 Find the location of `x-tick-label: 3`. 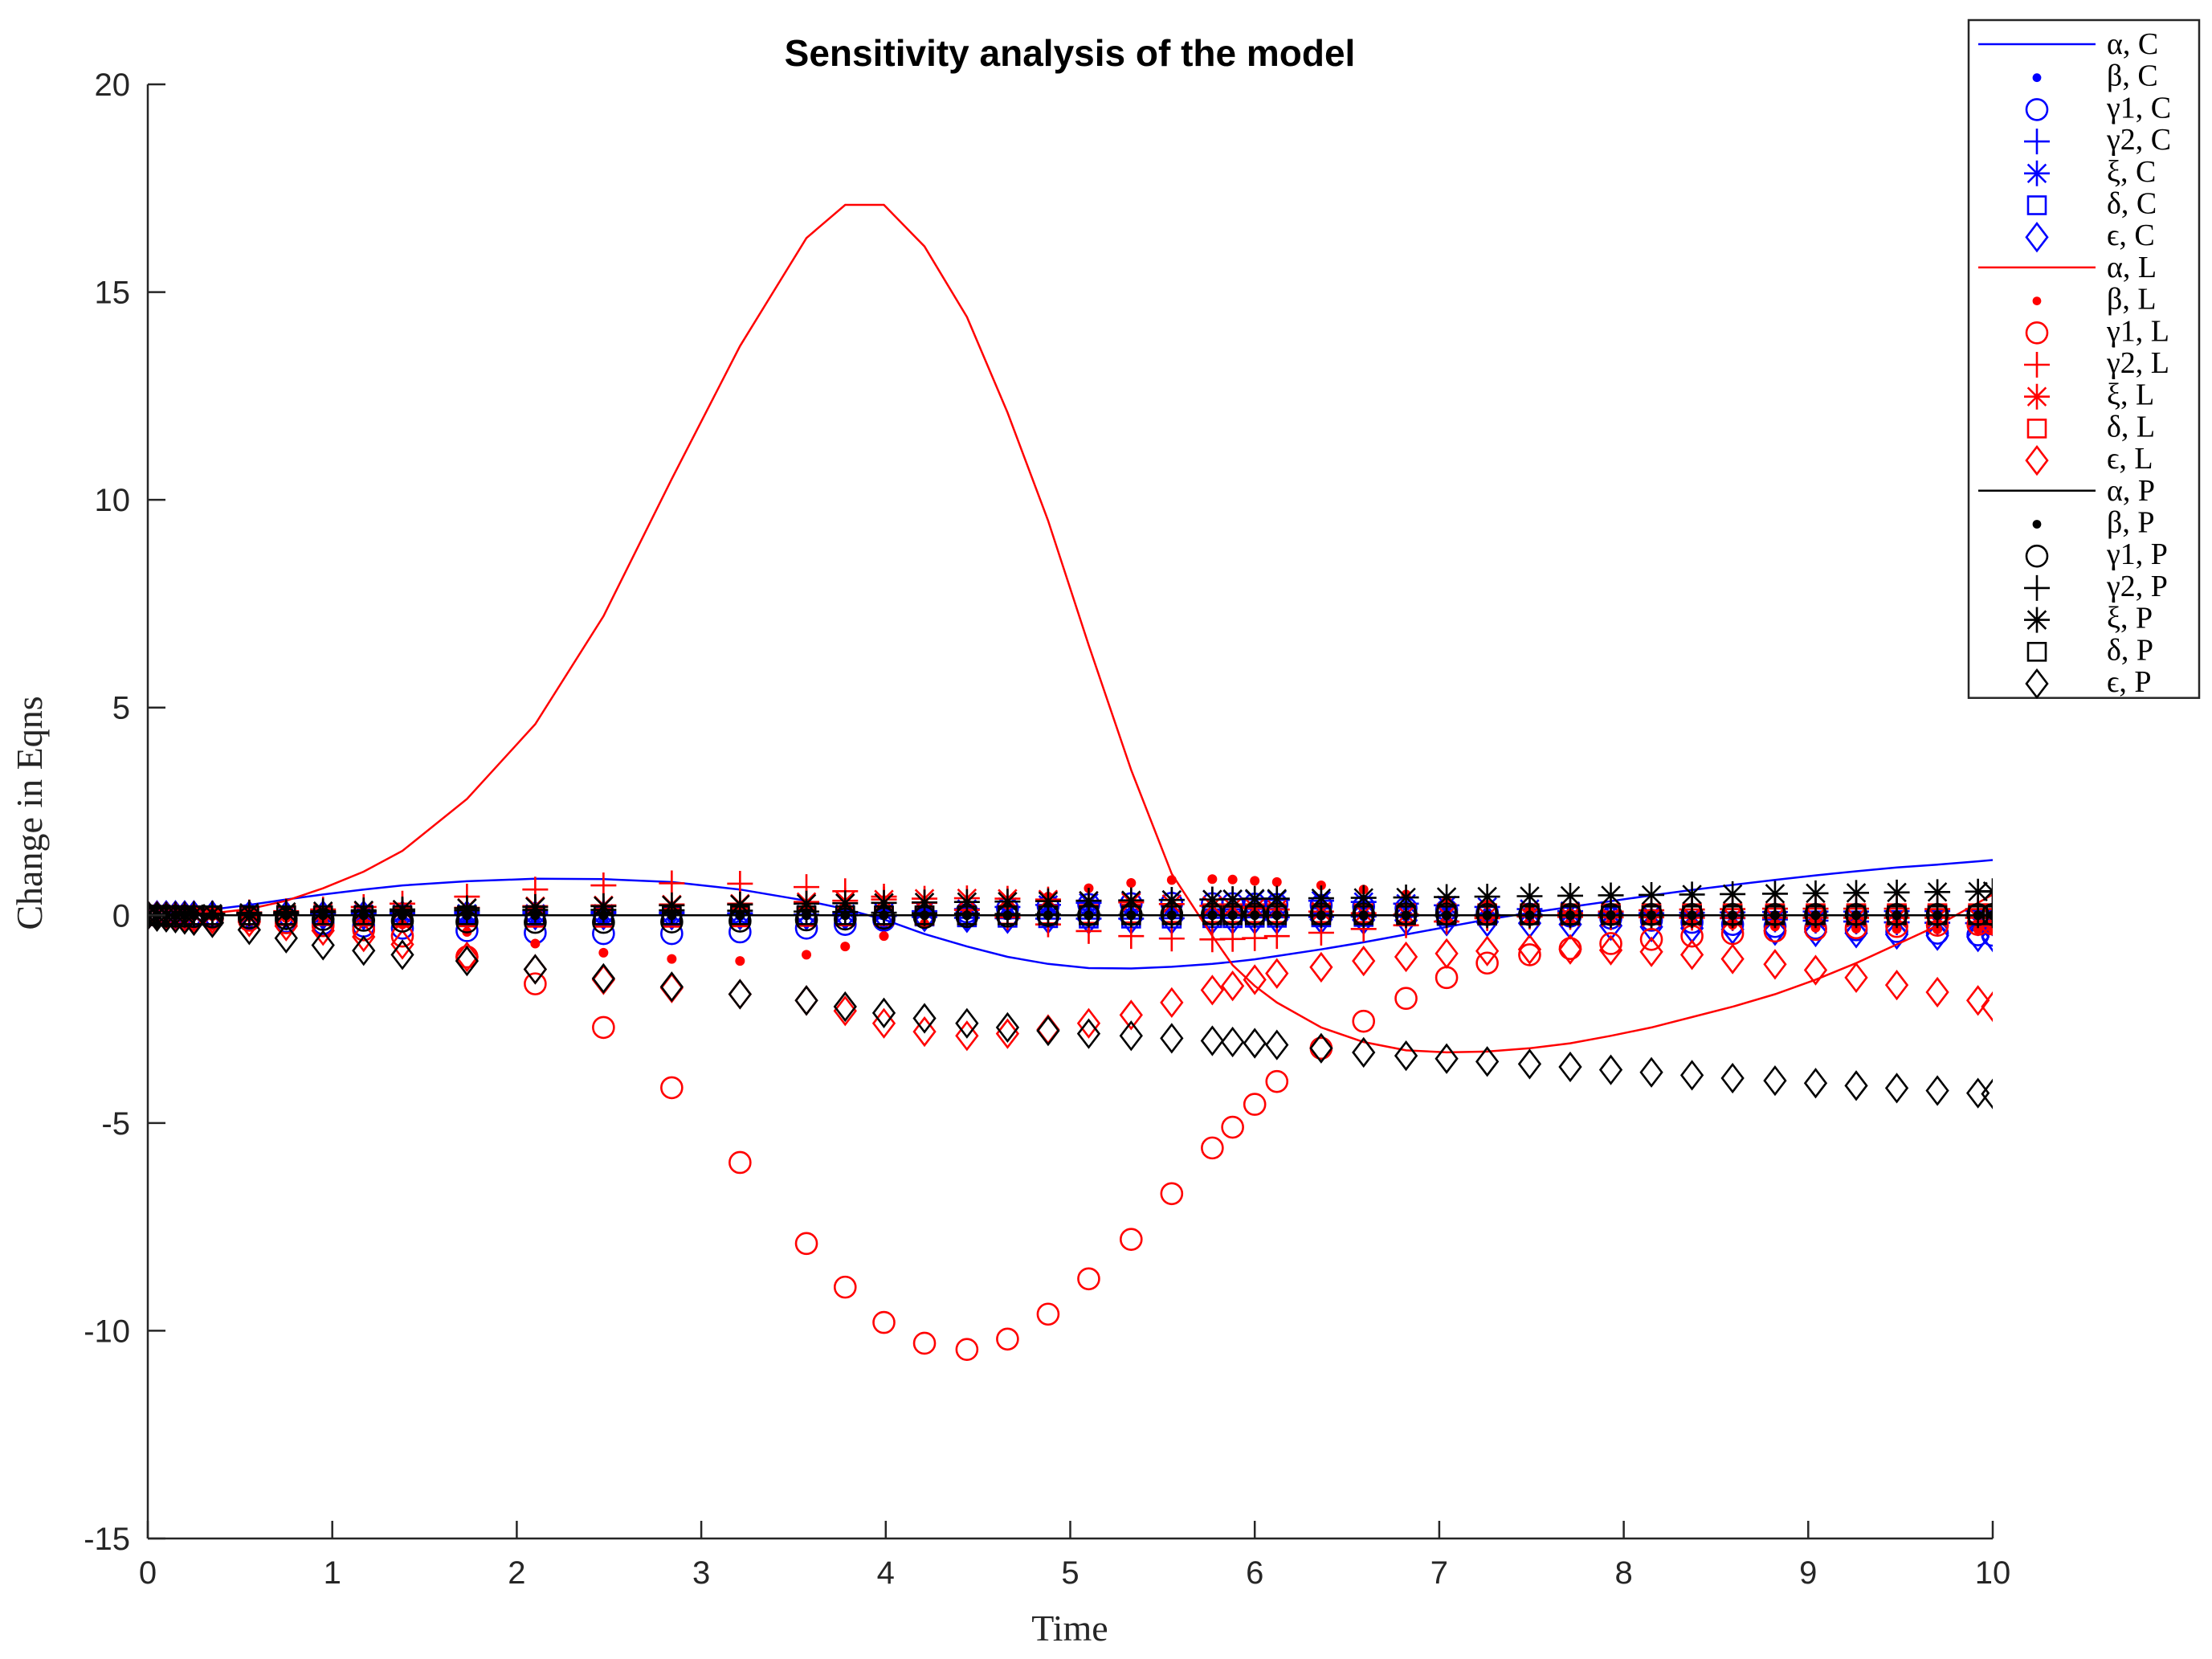

x-tick-label: 3 is located at coordinates (701, 1573).